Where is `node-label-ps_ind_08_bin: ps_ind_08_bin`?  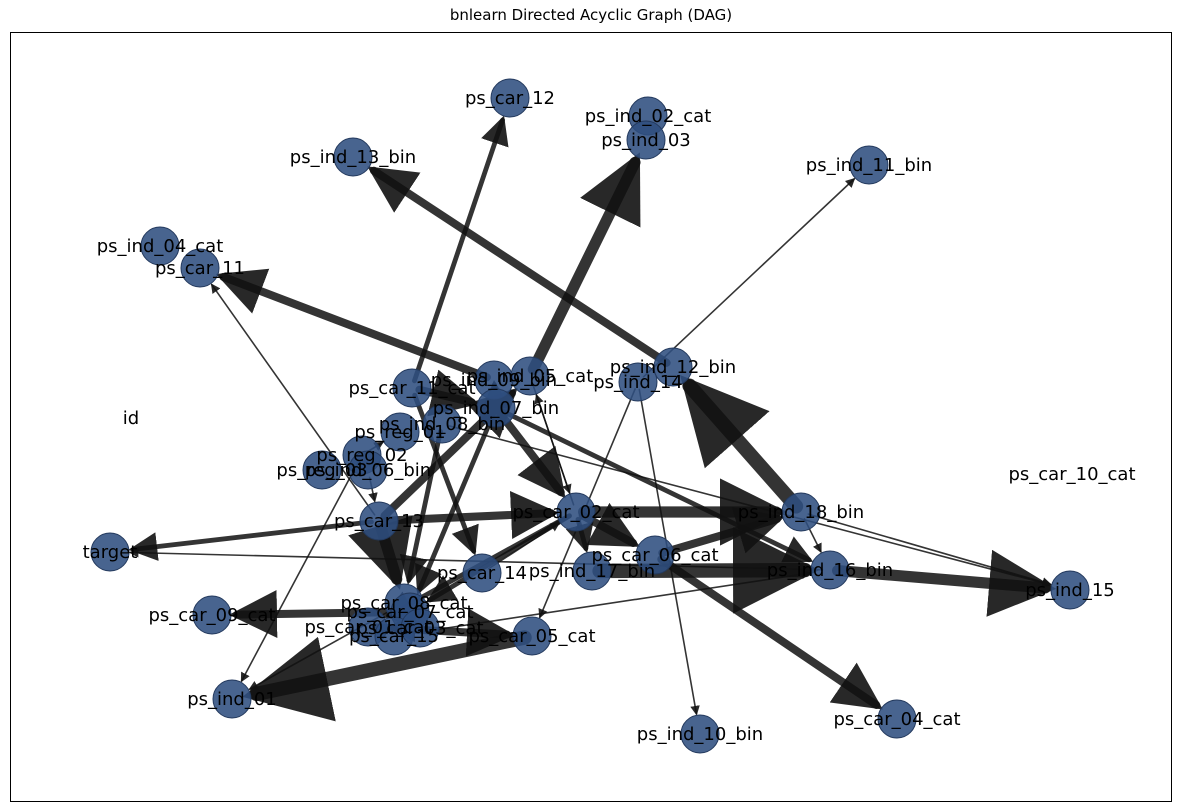 node-label-ps_ind_08_bin: ps_ind_08_bin is located at coordinates (442, 424).